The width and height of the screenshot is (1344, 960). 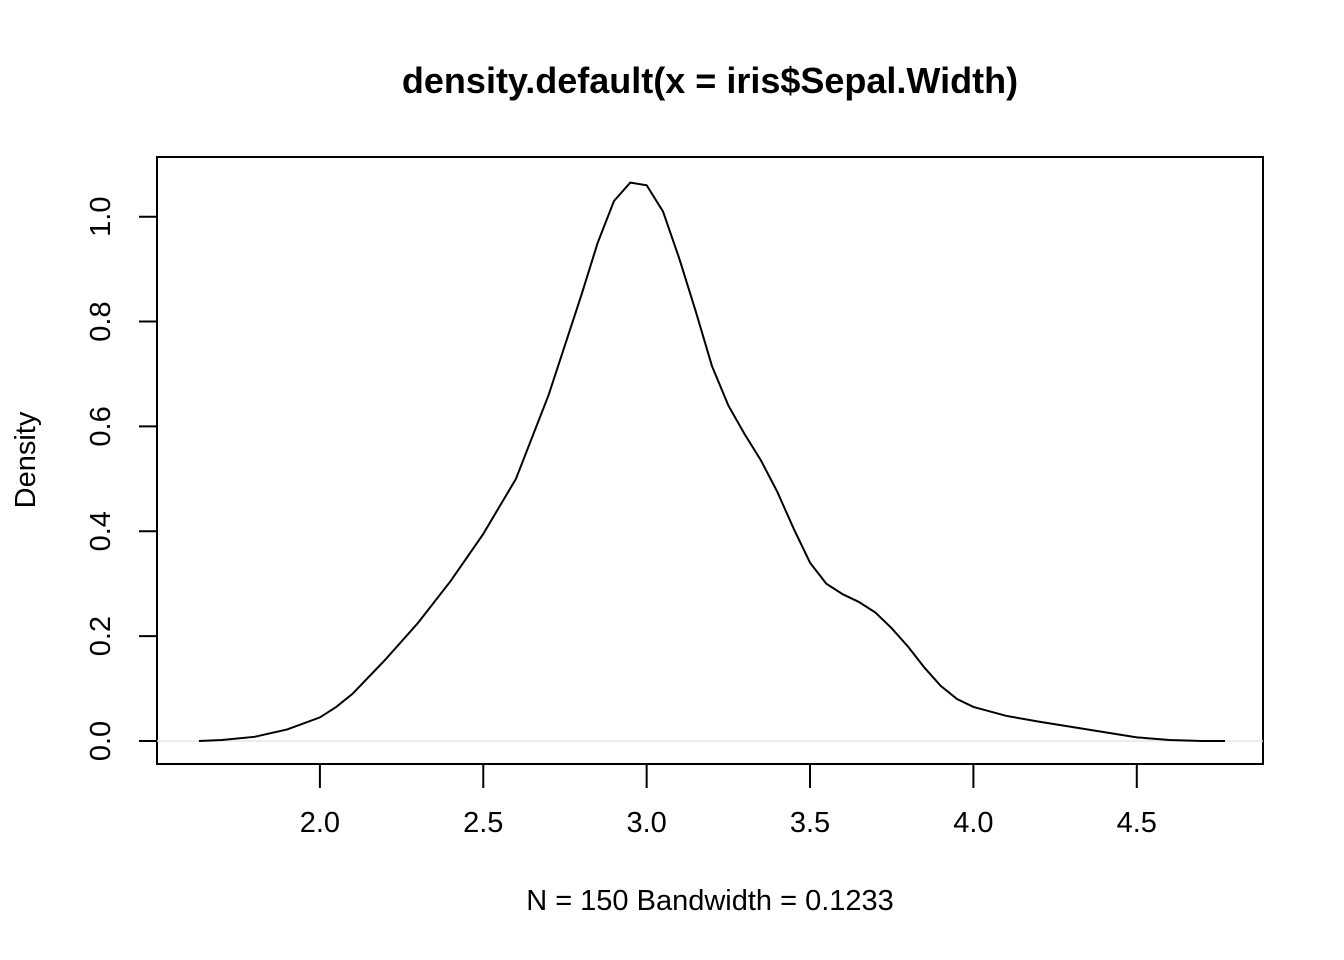 I want to click on chart-title: density.default(x = iris$Sepal.Width), so click(x=710, y=80).